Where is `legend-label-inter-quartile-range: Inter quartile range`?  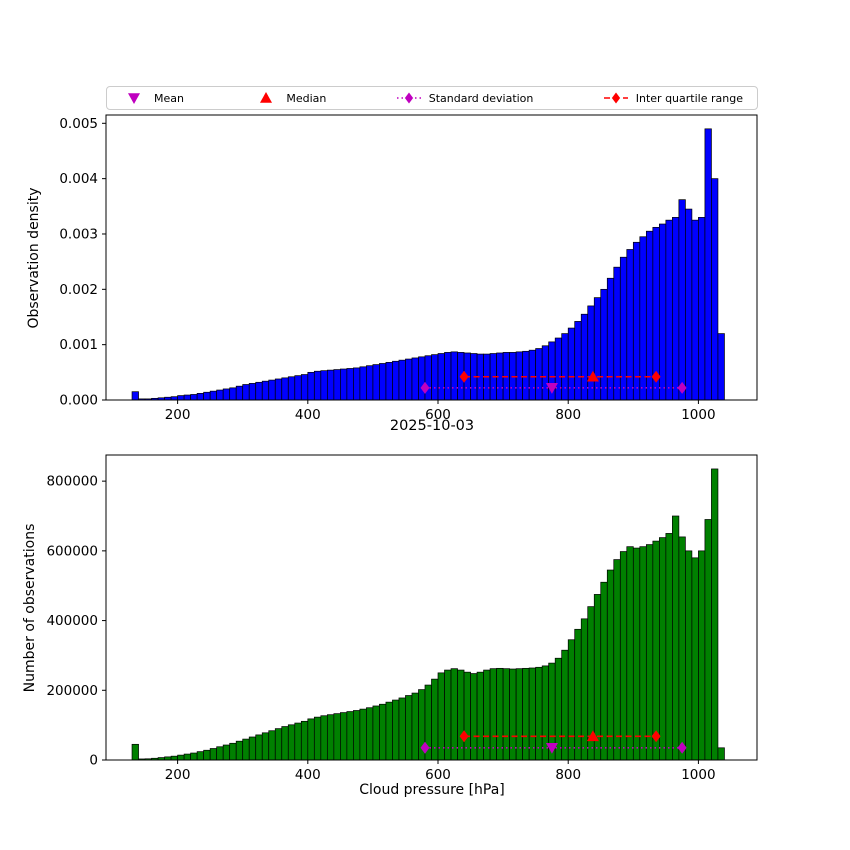
legend-label-inter-quartile-range: Inter quartile range is located at coordinates (689, 98).